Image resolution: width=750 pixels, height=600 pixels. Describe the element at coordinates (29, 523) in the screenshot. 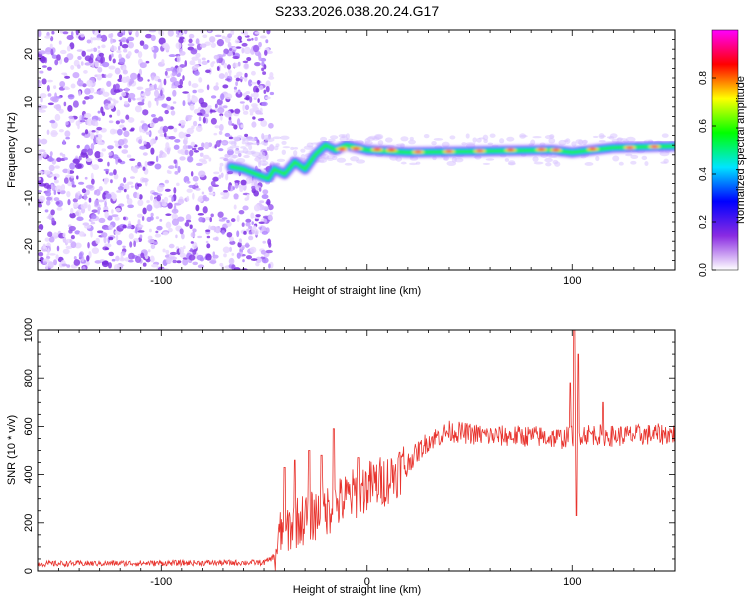

I see `snr-ytick-label: 200` at that location.